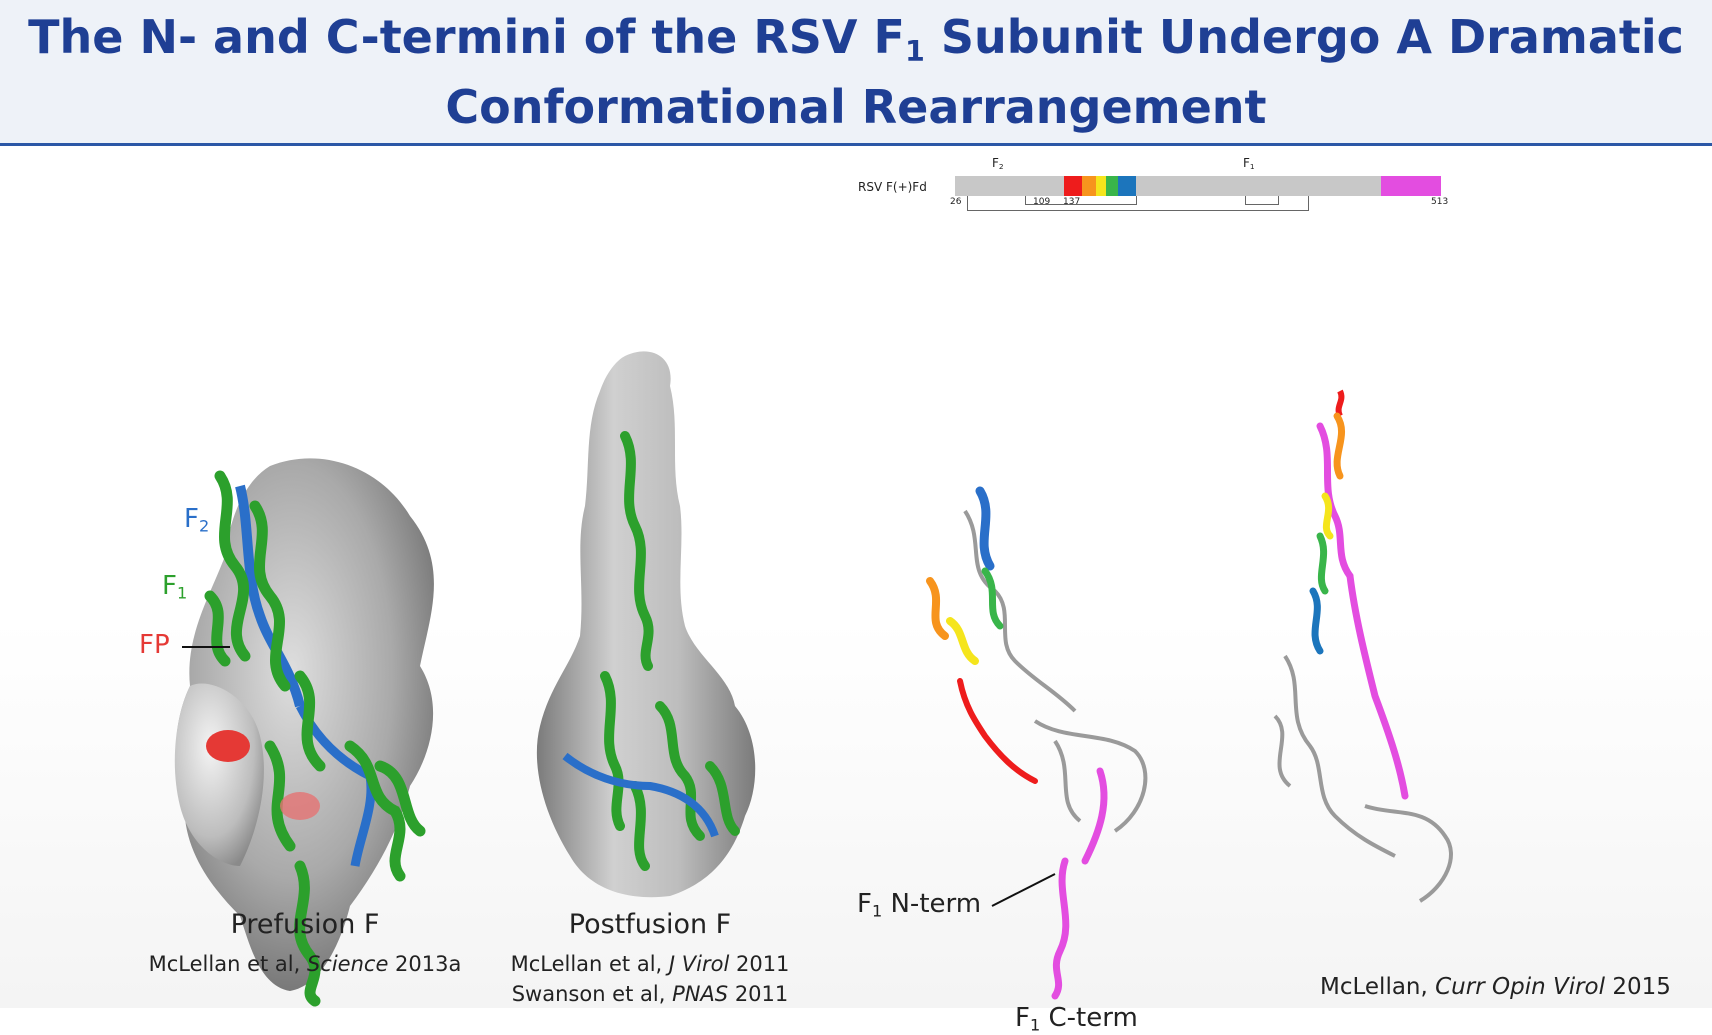 This screenshot has height=1035, width=1712. What do you see at coordinates (347, 964) in the screenshot?
I see `prefusion-ref-journal: Science` at bounding box center [347, 964].